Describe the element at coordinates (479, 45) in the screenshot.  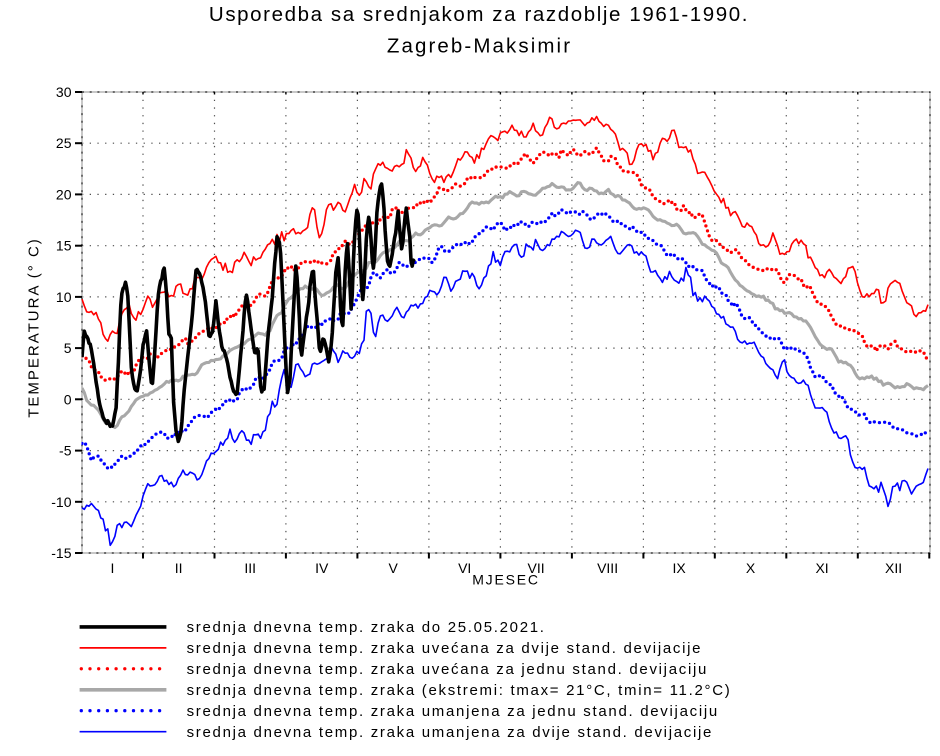
I see `svg-text: Zagreb-Maksimir` at that location.